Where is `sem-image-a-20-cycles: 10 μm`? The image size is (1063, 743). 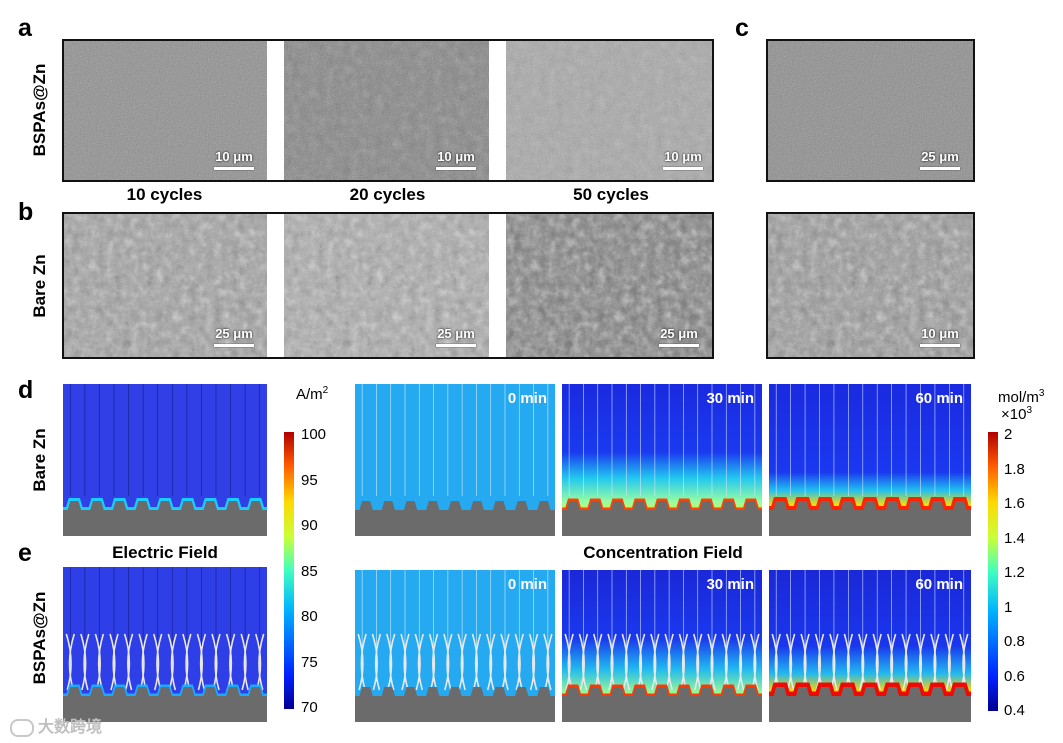 sem-image-a-20-cycles: 10 μm is located at coordinates (386, 110).